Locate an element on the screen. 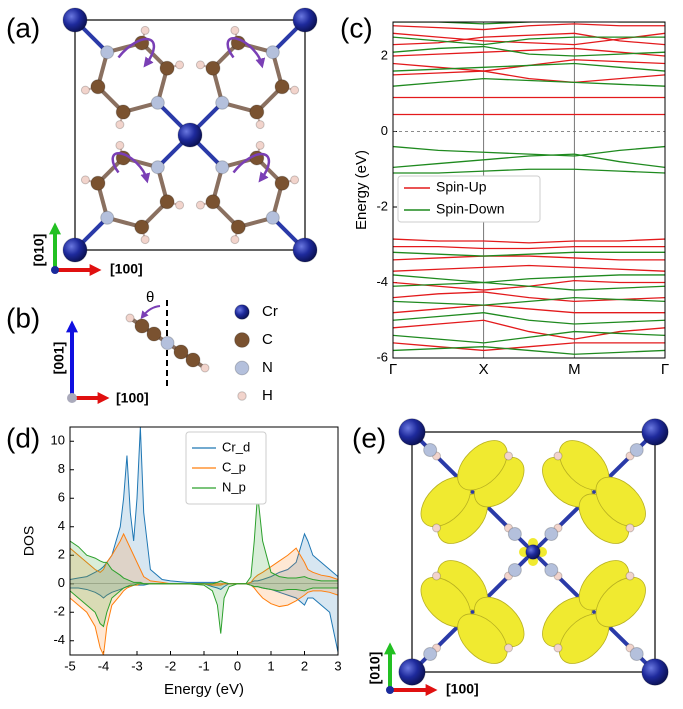  x-tick-label: -3 is located at coordinates (137, 665).